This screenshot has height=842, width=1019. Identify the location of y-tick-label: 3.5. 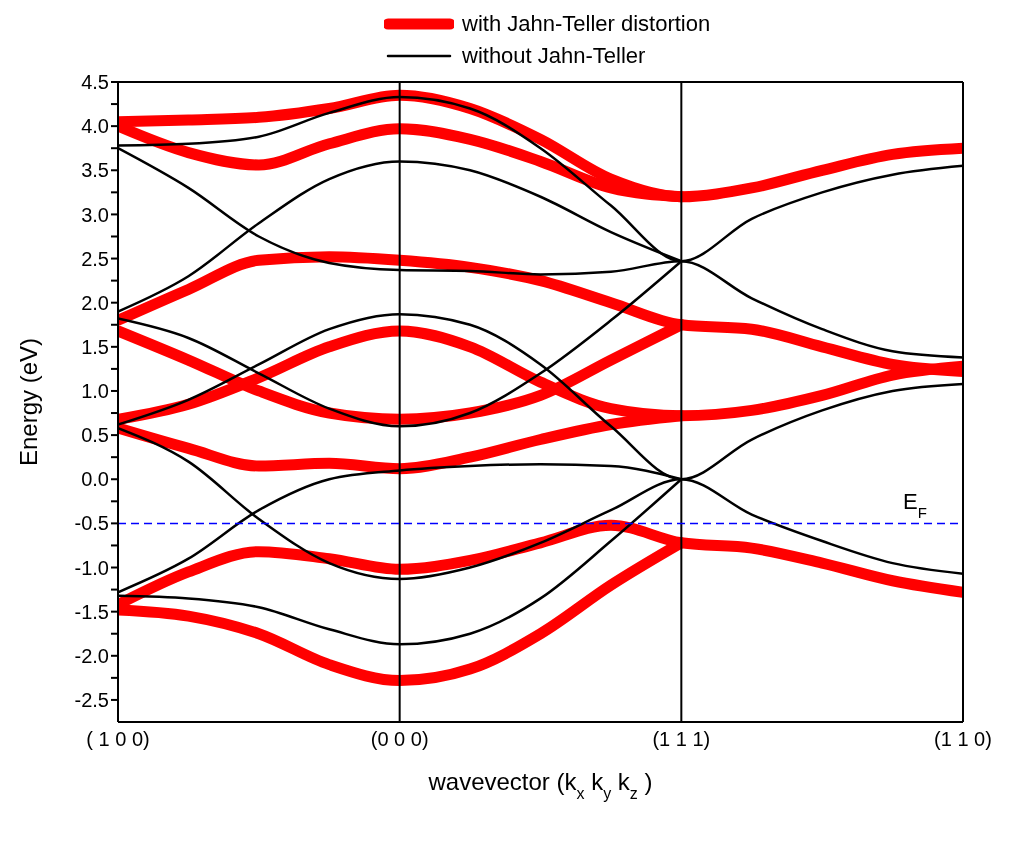
(95, 170).